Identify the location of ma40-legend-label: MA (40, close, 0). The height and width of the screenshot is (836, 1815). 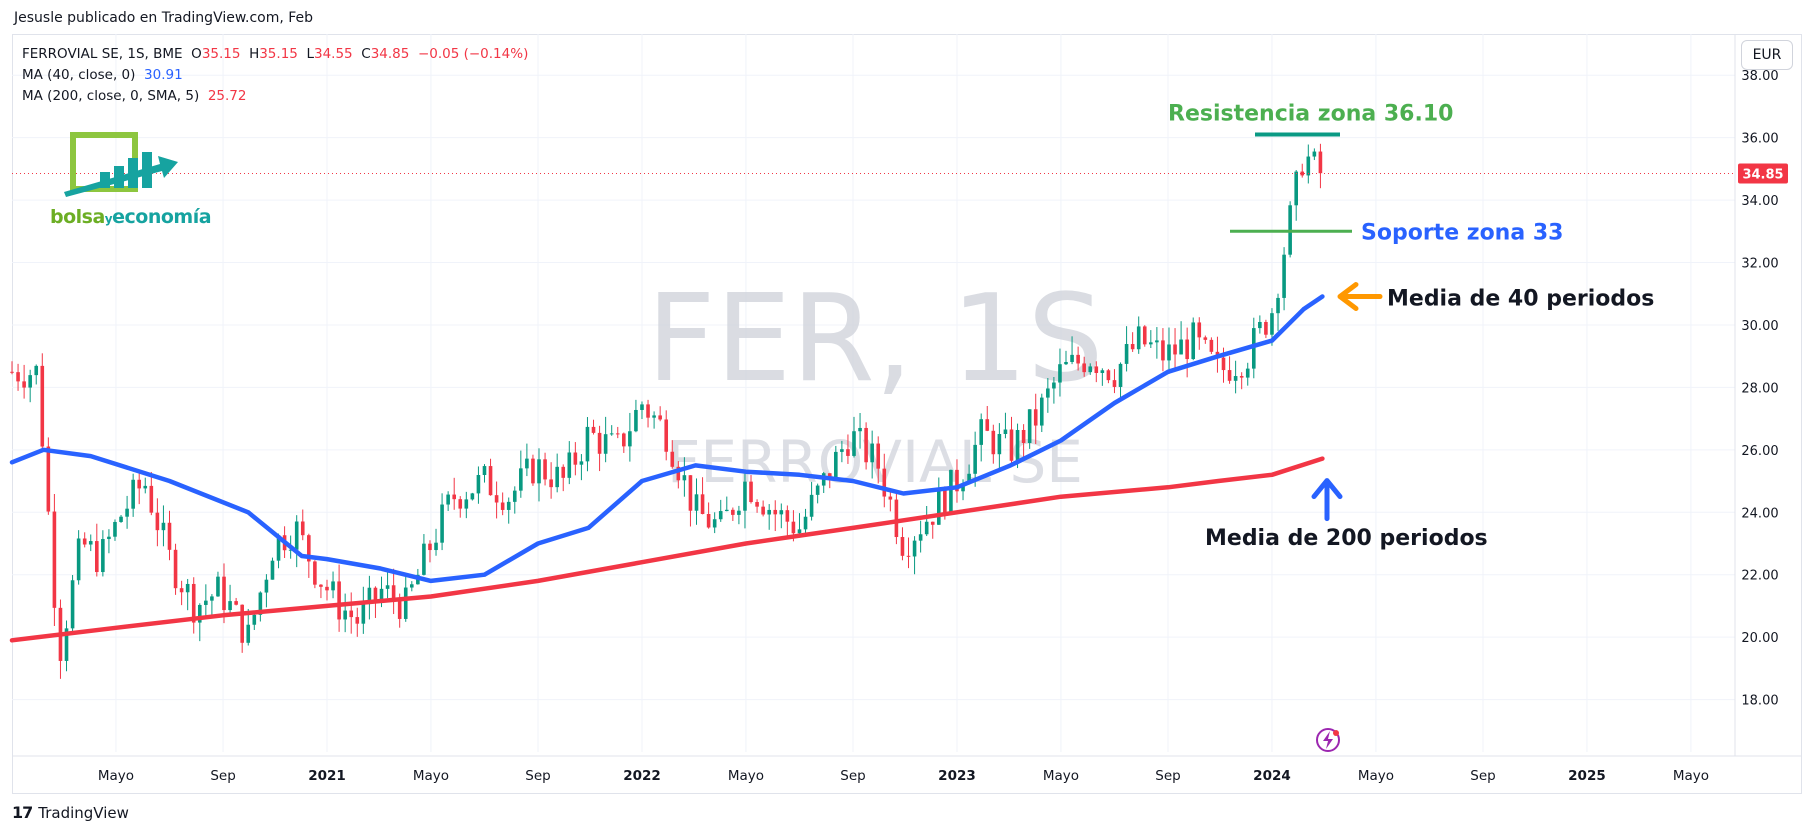
(79, 75).